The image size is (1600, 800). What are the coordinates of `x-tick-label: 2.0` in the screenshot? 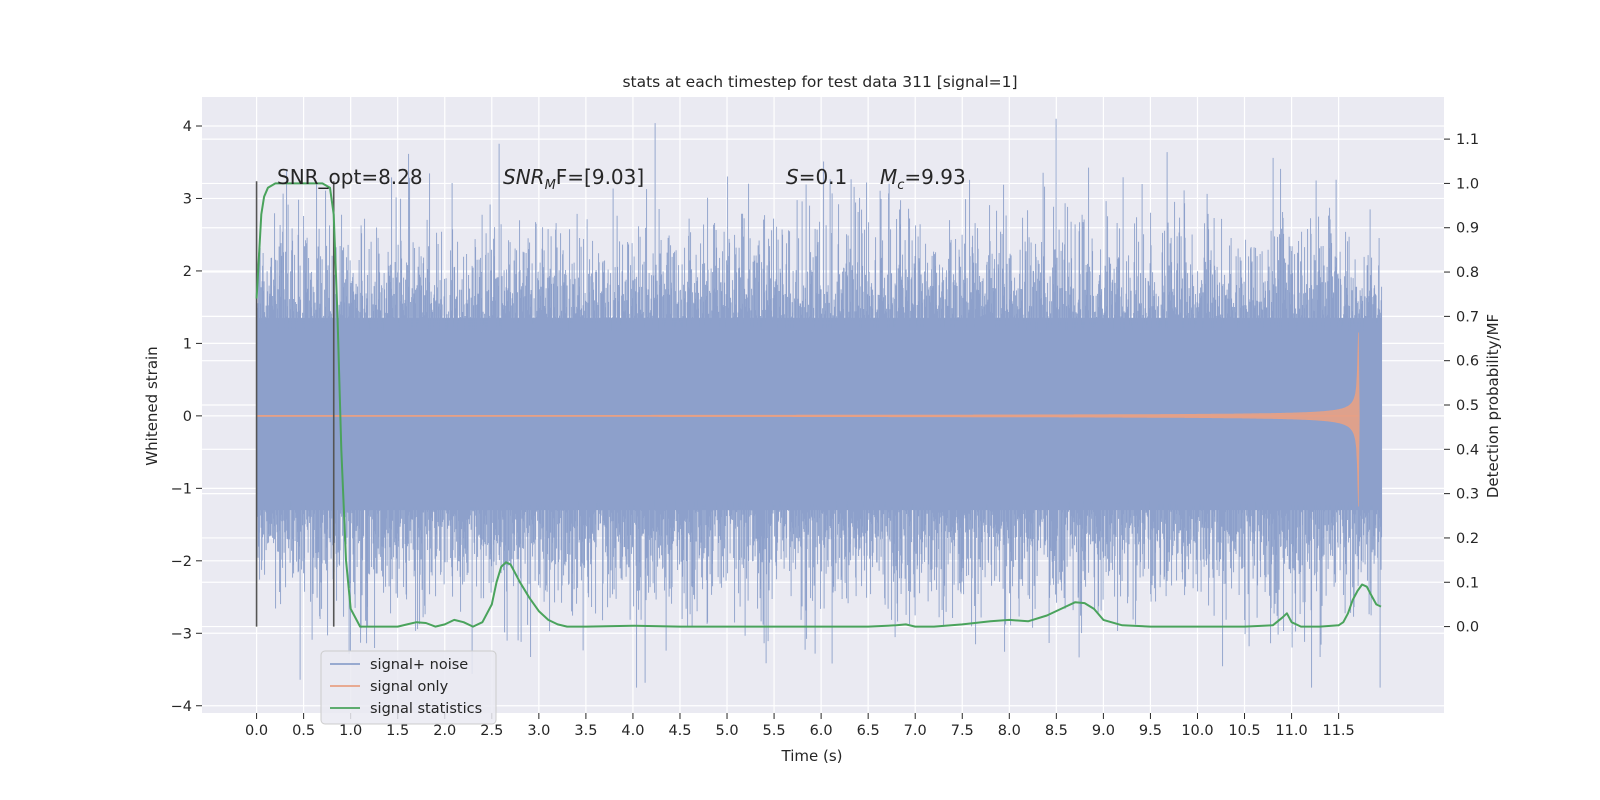 It's located at (444, 731).